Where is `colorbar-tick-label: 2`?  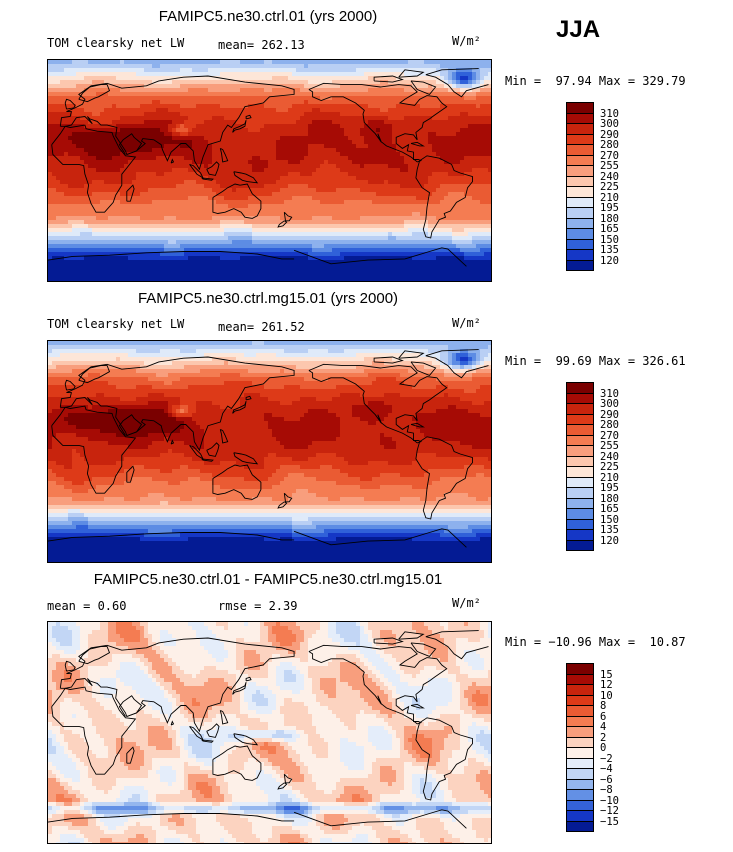 colorbar-tick-label: 2 is located at coordinates (603, 737).